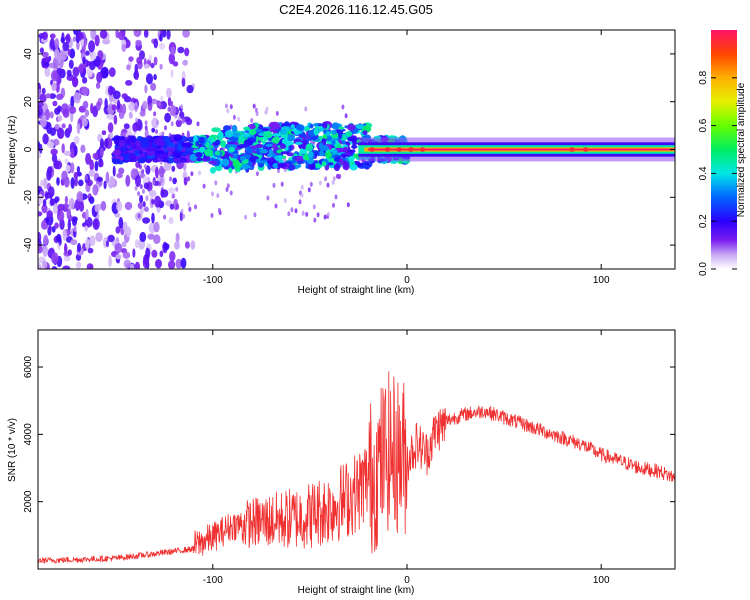 The image size is (750, 600). I want to click on y-tick-label: 2000, so click(28, 501).